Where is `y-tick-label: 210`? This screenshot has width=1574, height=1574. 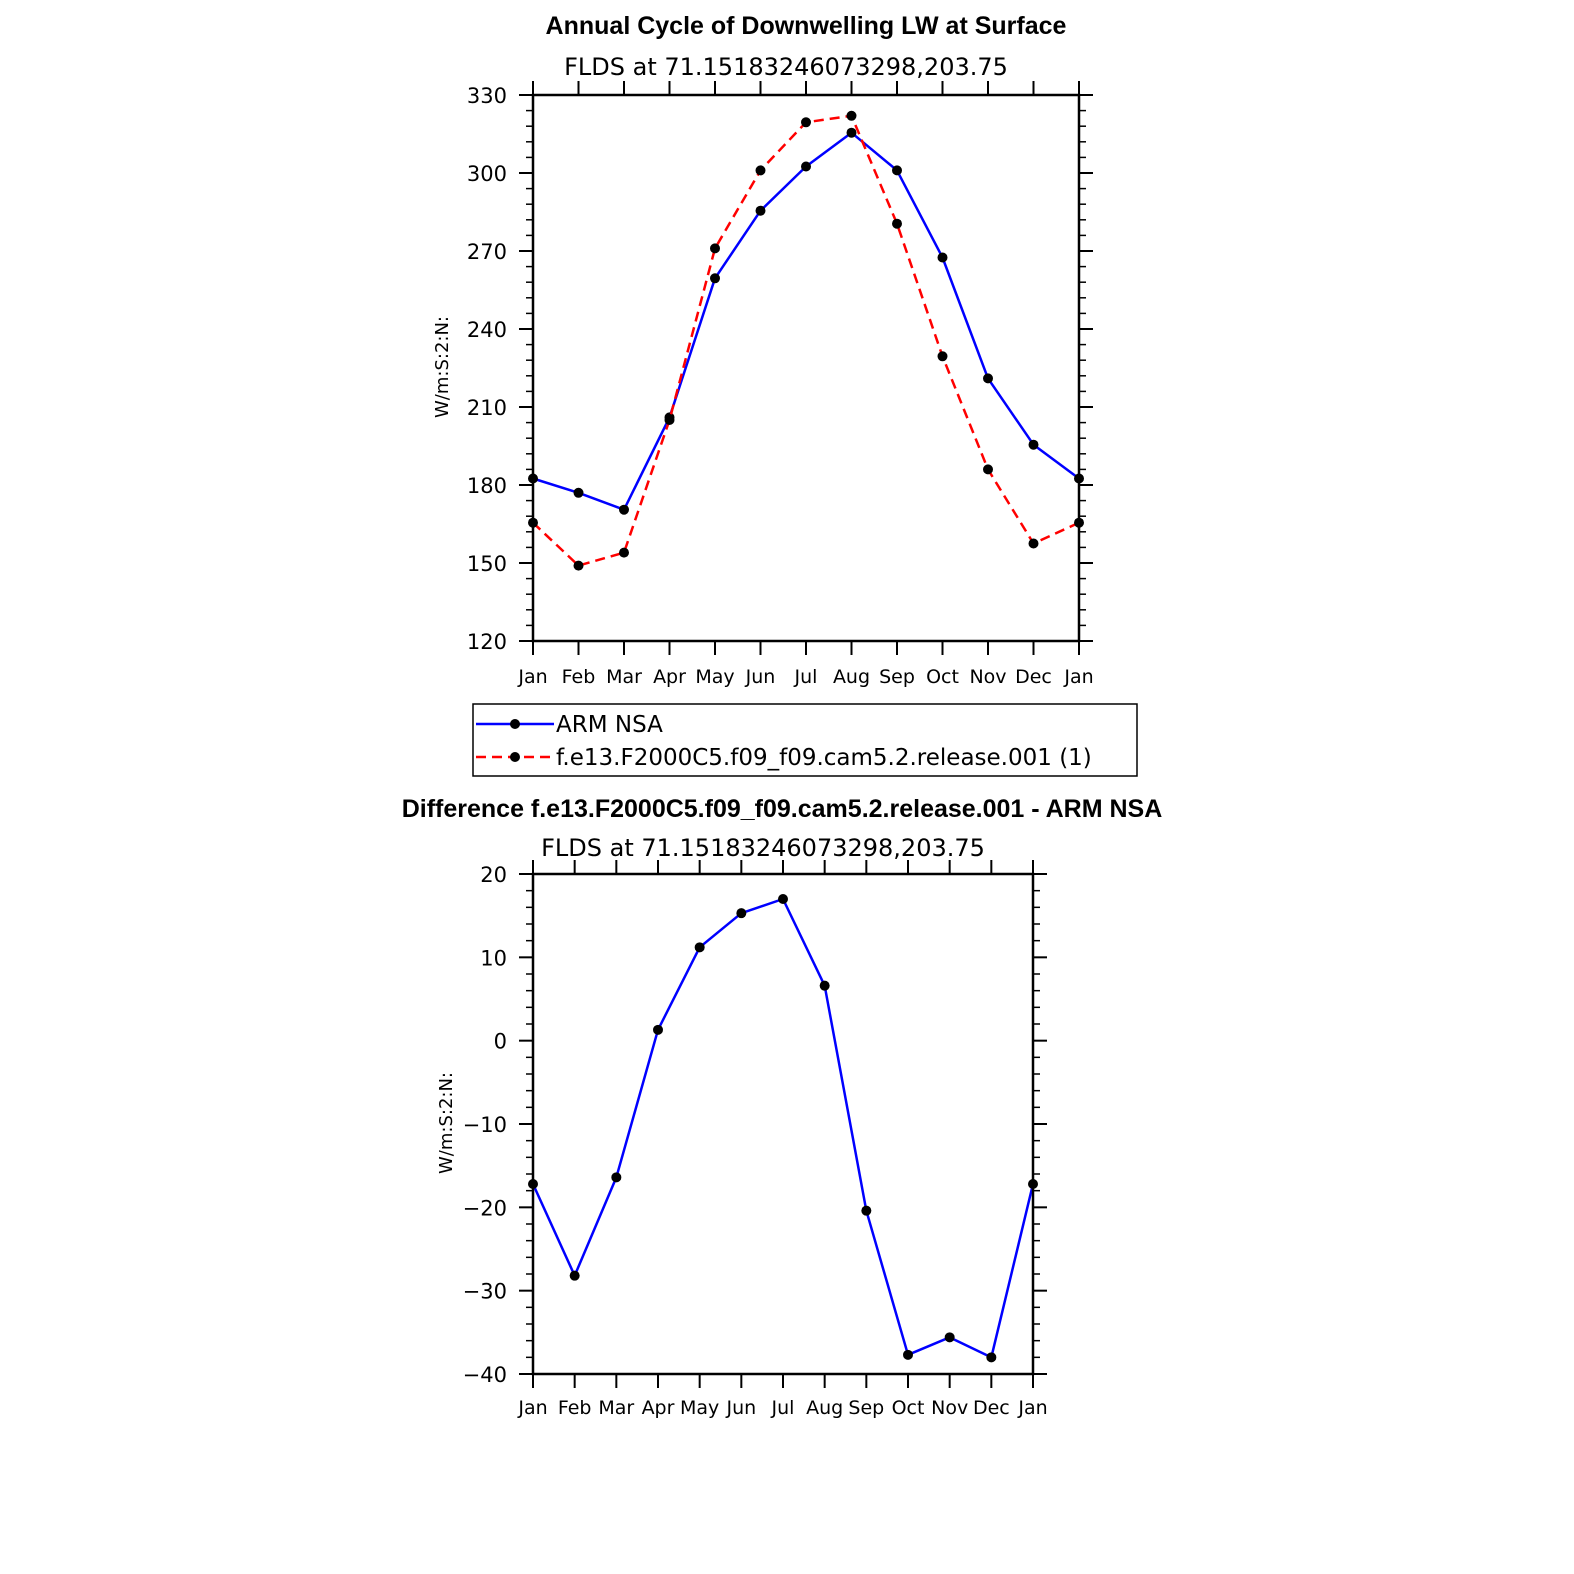
y-tick-label: 210 is located at coordinates (487, 408).